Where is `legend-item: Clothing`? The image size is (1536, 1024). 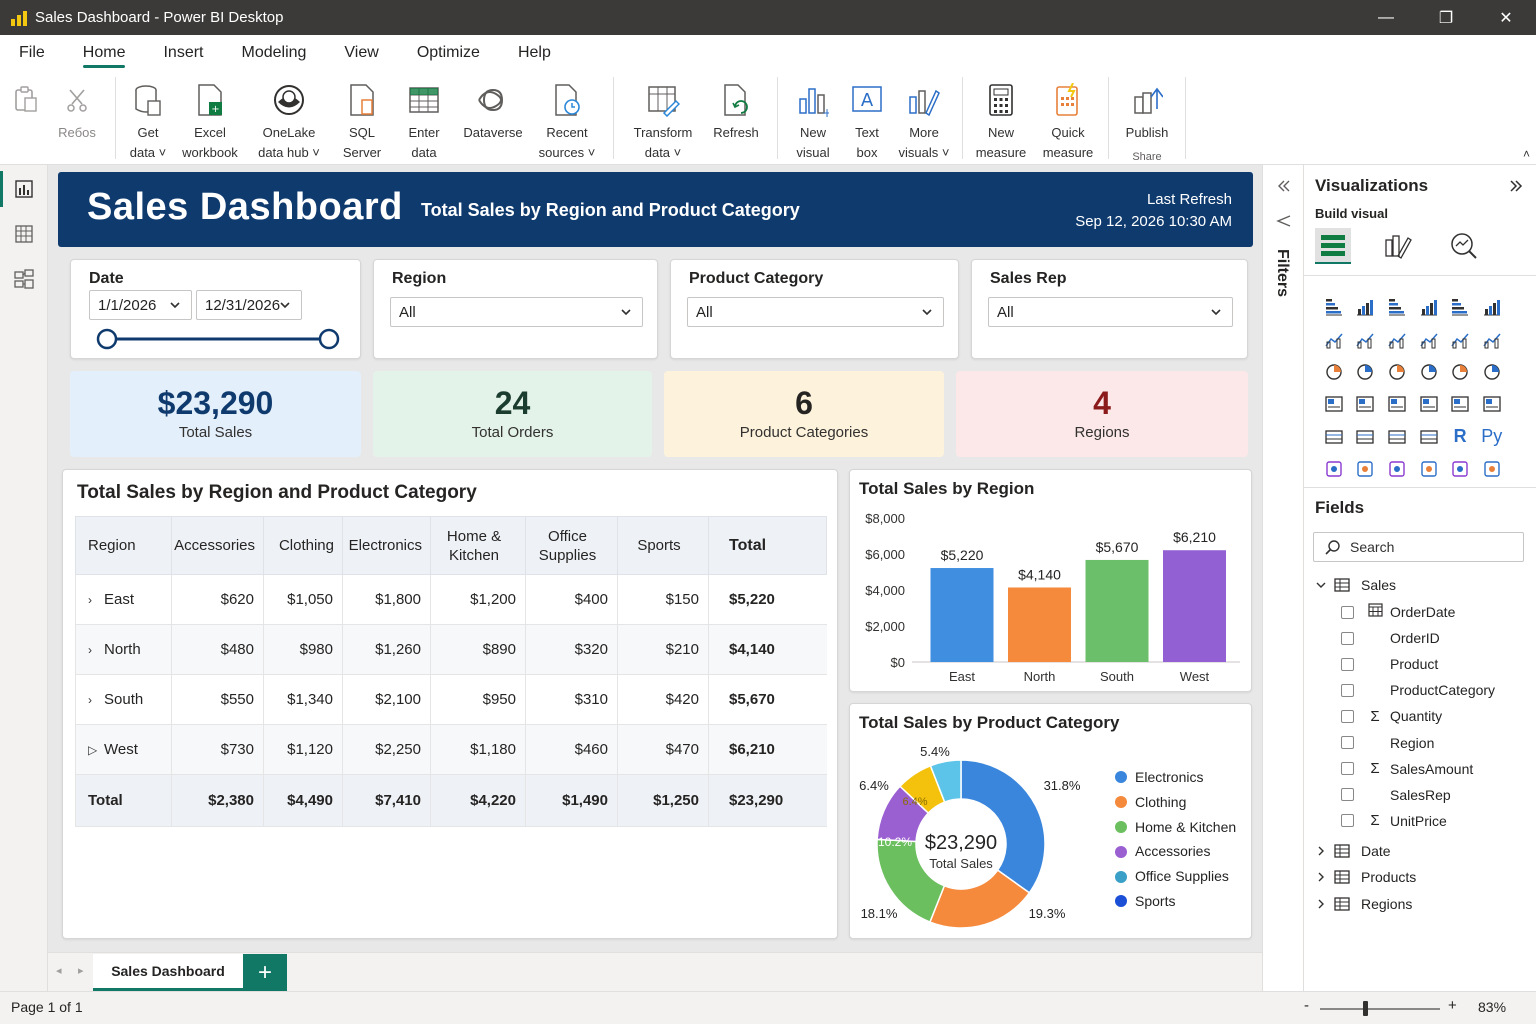 legend-item: Clothing is located at coordinates (1175, 802).